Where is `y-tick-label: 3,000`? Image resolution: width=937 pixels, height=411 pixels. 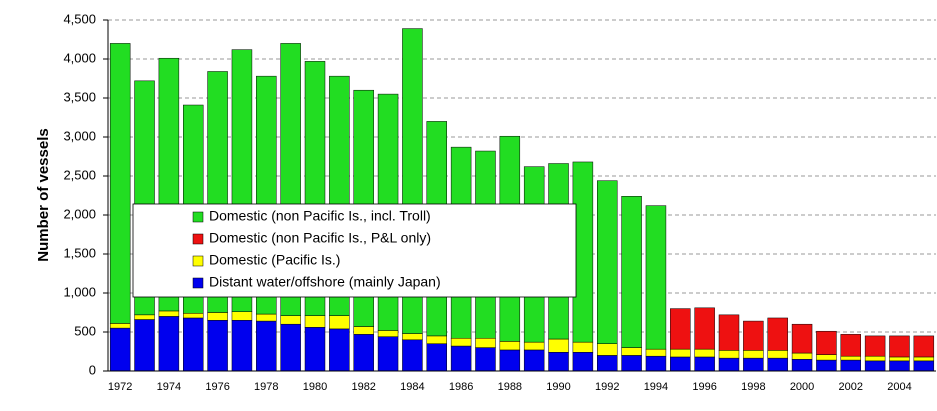 y-tick-label: 3,000 is located at coordinates (79, 135).